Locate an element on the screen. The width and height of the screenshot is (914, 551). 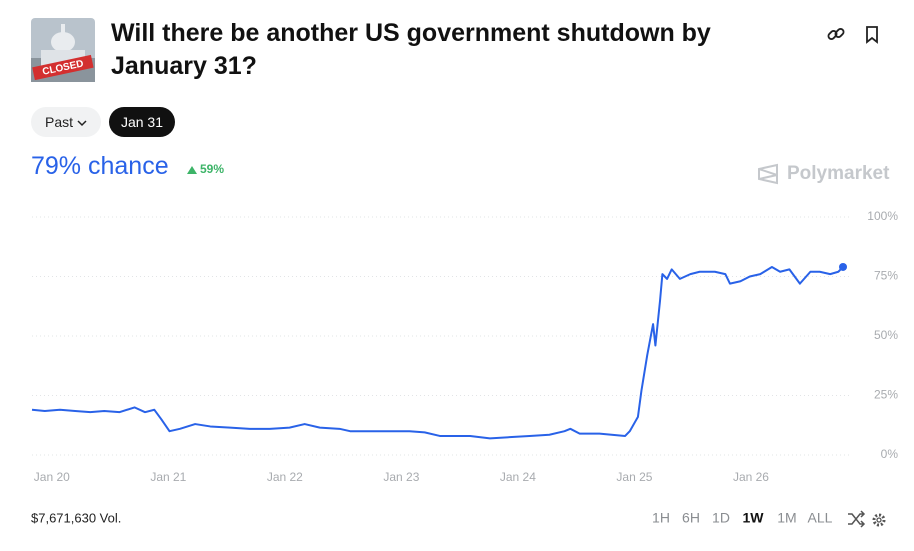
x-tick-label: Jan 25 is located at coordinates (634, 477).